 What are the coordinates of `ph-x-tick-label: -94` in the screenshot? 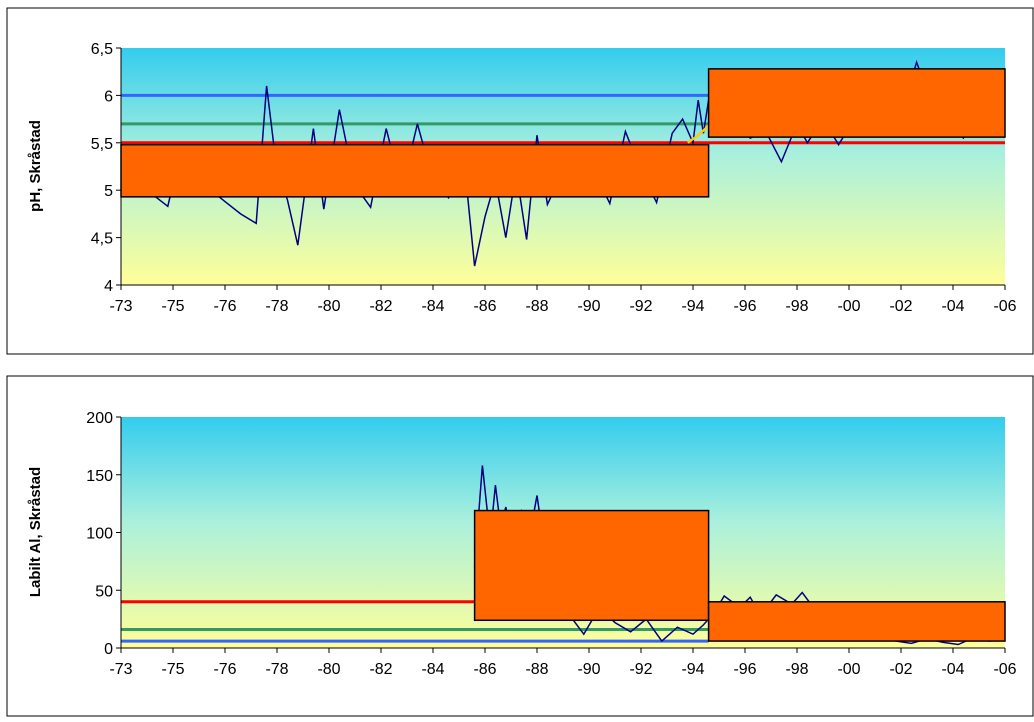 It's located at (692, 306).